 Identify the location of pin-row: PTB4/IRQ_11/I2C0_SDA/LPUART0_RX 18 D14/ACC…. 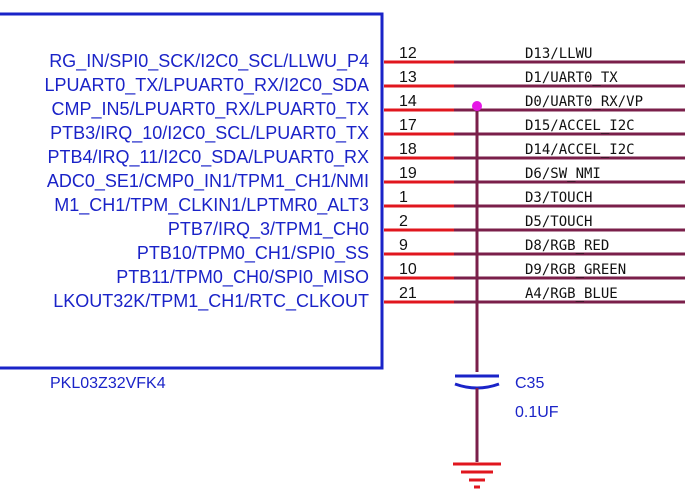
(366, 154).